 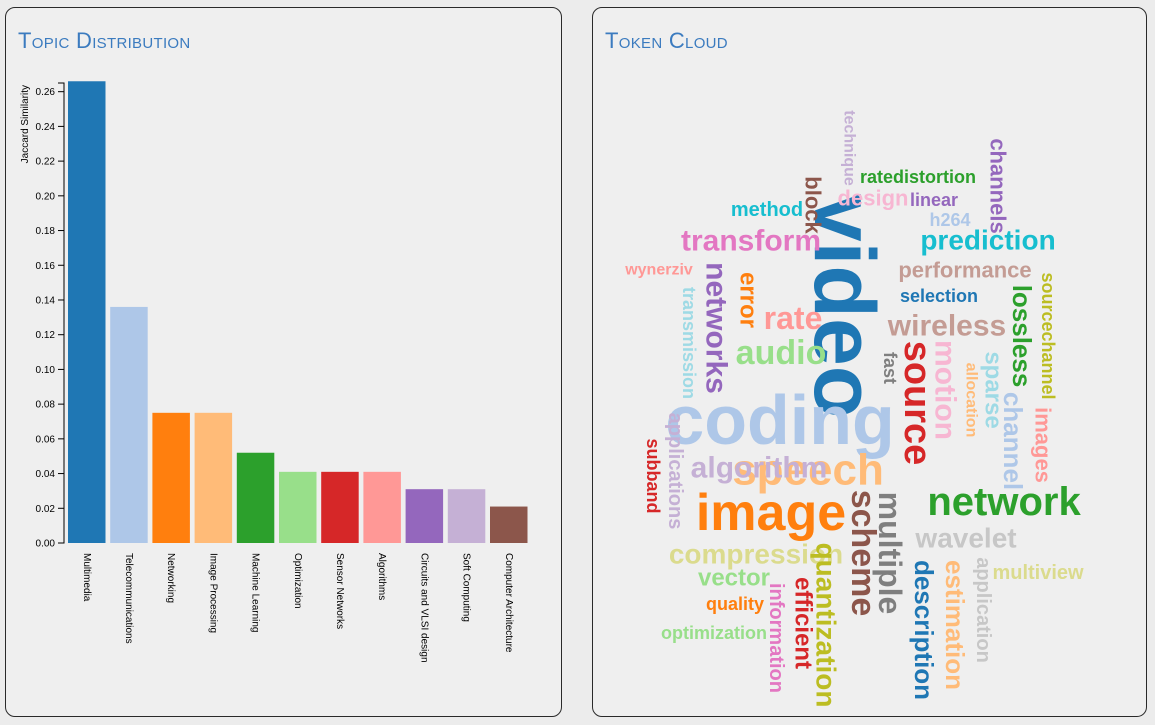 I want to click on y-tick-label: 0.08, so click(x=46, y=405).